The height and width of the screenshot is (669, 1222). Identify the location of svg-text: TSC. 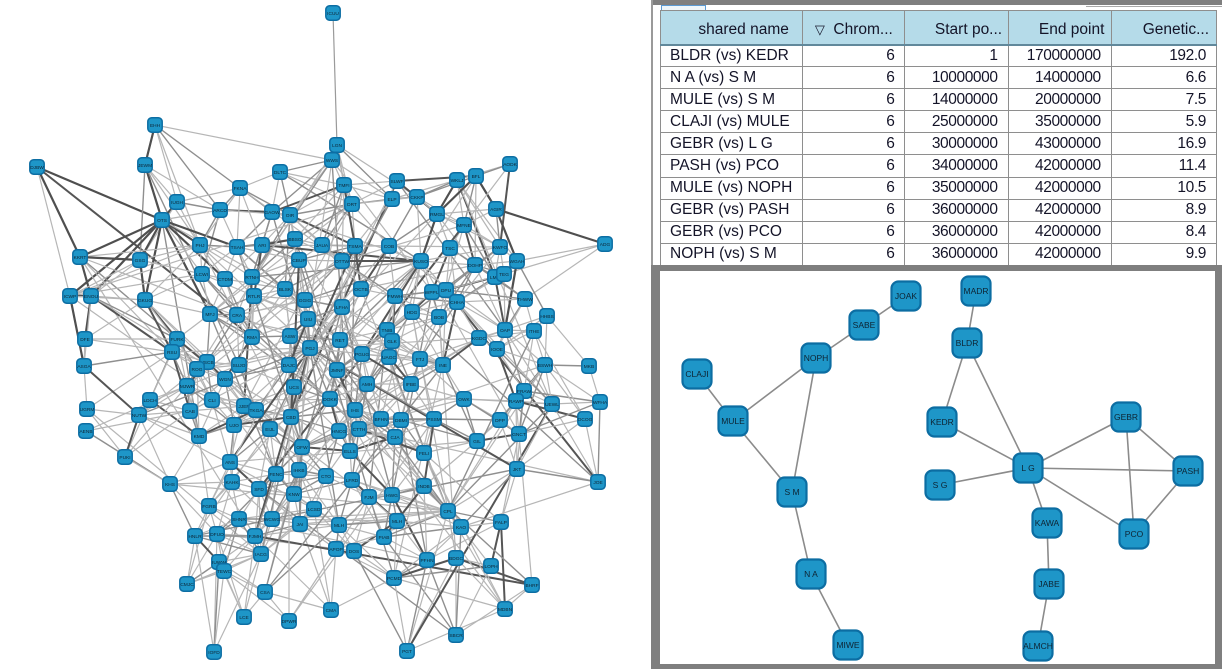
(450, 249).